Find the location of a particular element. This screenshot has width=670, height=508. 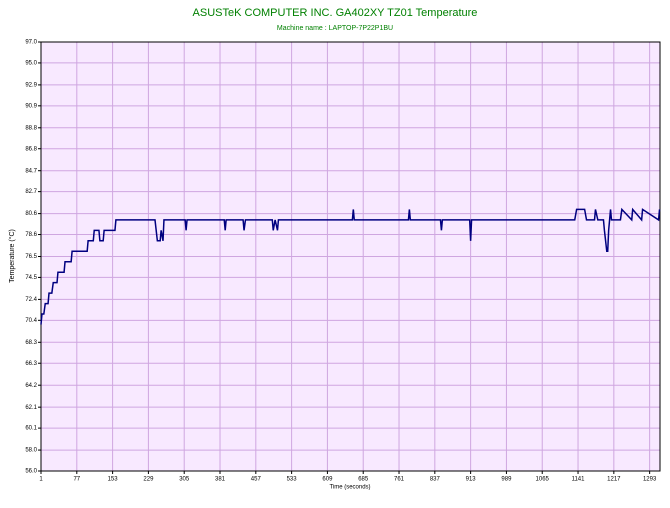

y-tick-label: 74.5 is located at coordinates (31, 278).